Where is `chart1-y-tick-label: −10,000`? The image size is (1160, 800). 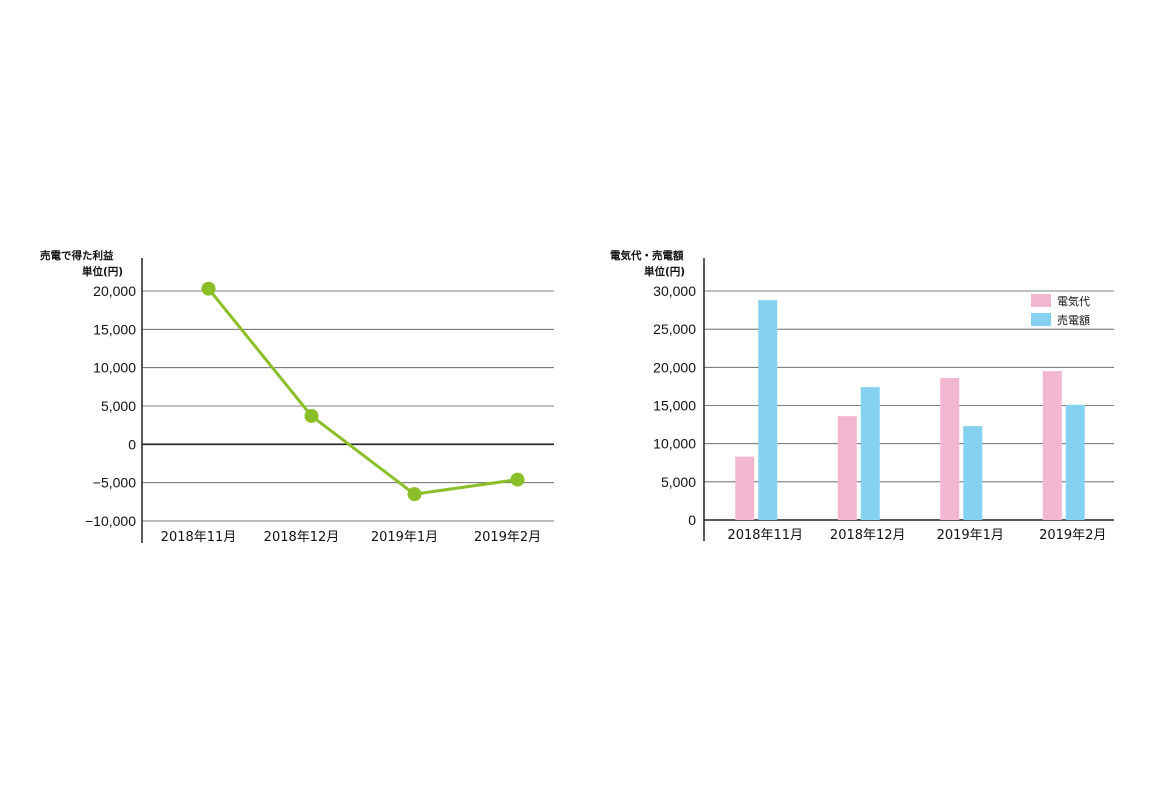
chart1-y-tick-label: −10,000 is located at coordinates (110, 521).